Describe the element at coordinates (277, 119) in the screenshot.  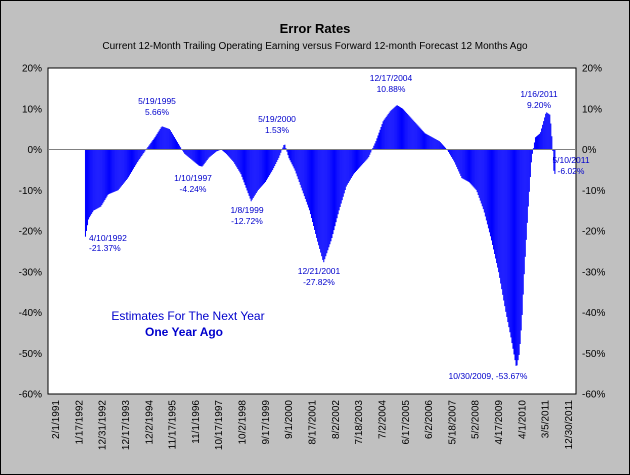
I see `annotation-date: 5/19/2000` at that location.